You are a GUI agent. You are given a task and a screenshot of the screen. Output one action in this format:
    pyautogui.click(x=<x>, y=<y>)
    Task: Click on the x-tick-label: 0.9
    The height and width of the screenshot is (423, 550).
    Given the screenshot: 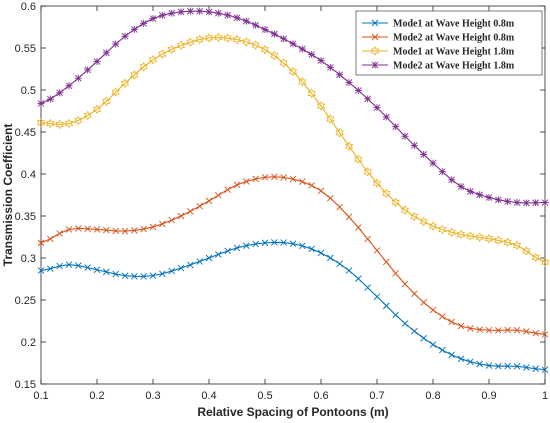 What is the action you would take?
    pyautogui.click(x=488, y=396)
    